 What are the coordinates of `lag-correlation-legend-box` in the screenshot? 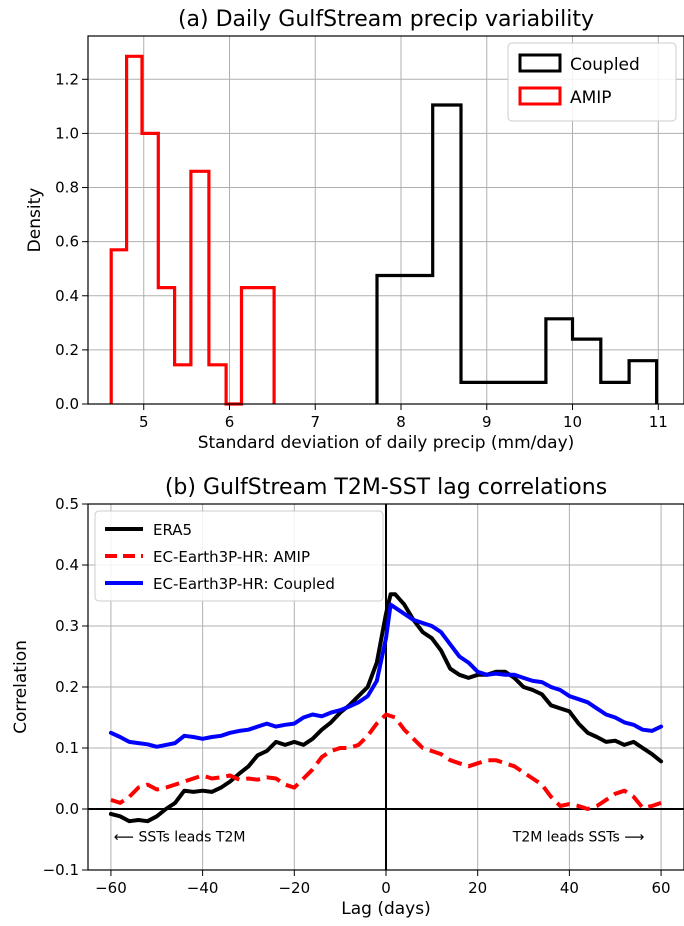 It's located at (239, 556).